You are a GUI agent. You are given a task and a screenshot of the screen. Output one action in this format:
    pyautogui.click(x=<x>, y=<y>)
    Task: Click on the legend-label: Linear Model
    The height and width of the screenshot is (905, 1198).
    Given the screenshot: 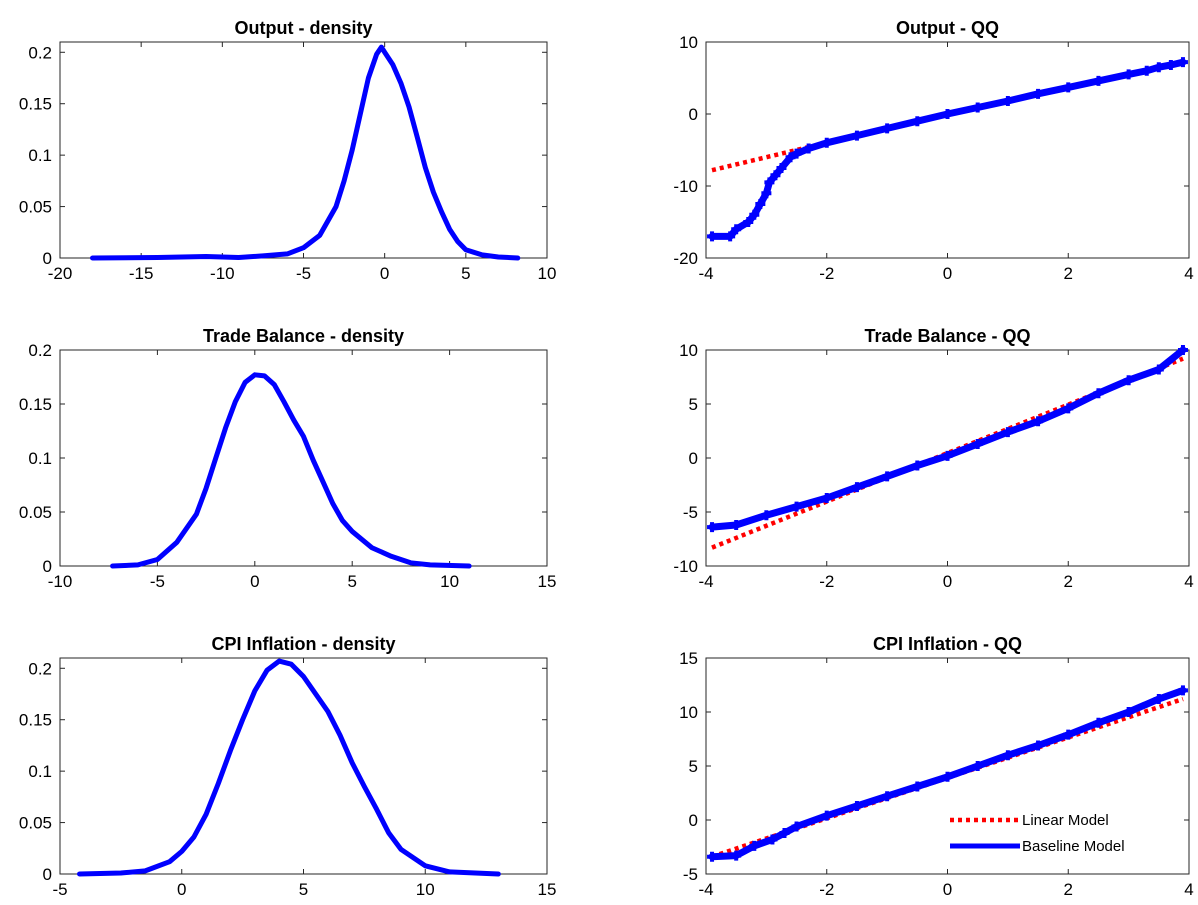 What is the action you would take?
    pyautogui.click(x=1065, y=820)
    